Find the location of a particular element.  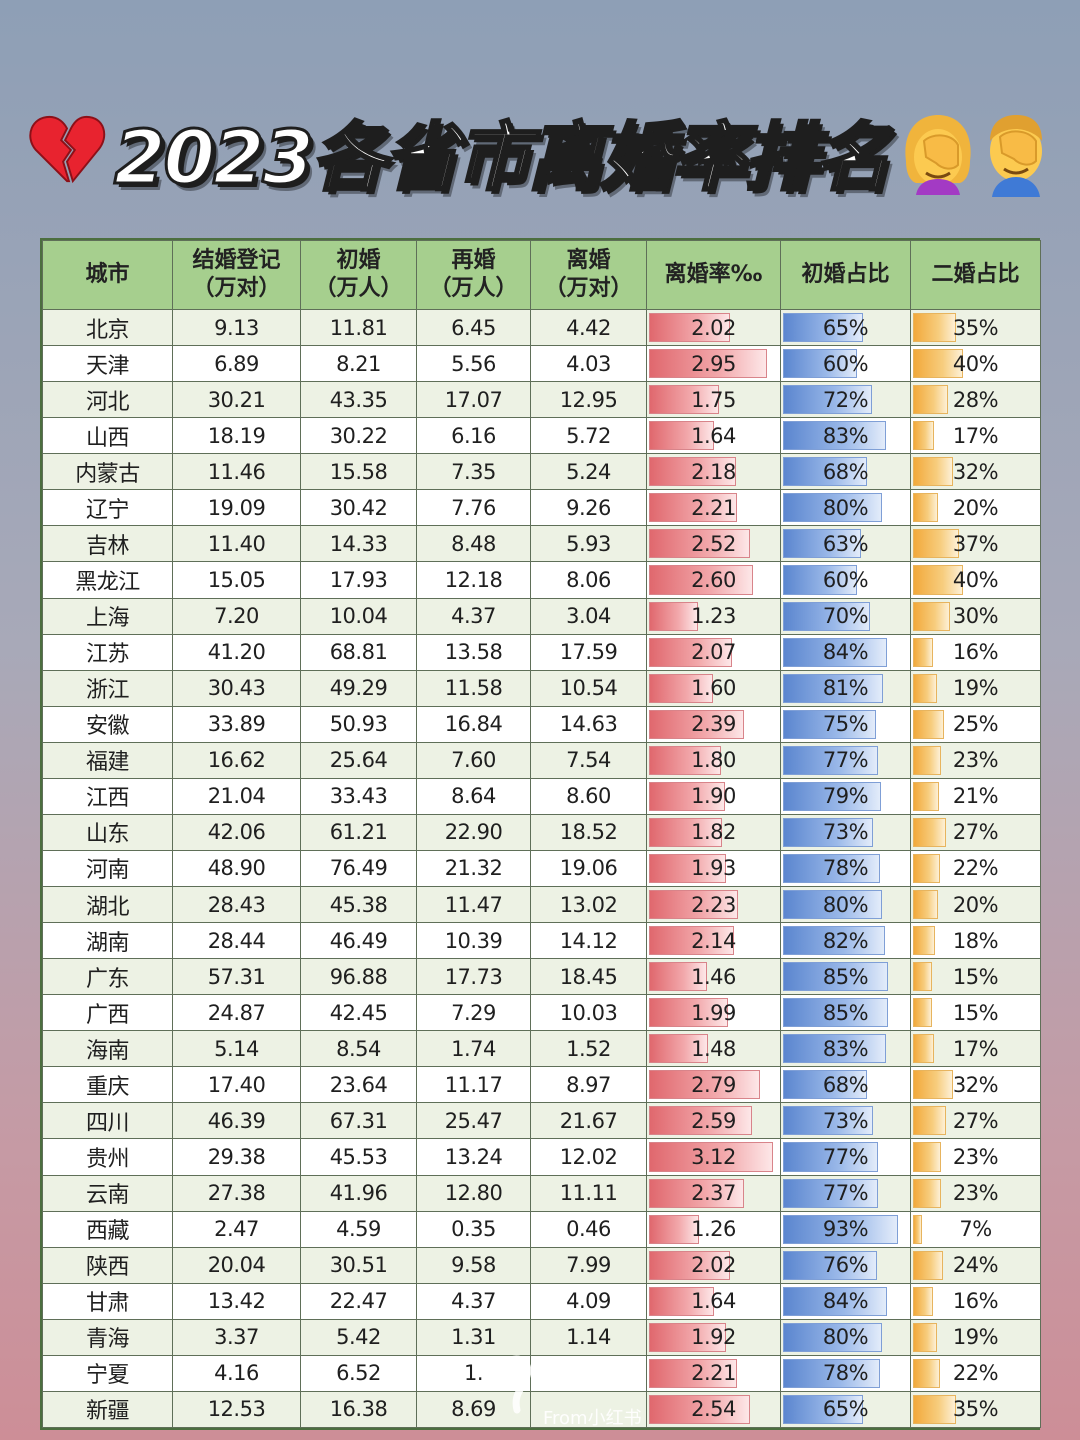

bar-value: 2.07 is located at coordinates (713, 652).